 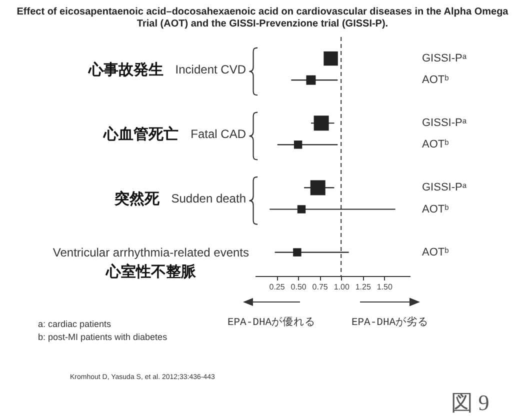 I want to click on text: 突然死, so click(x=136, y=198).